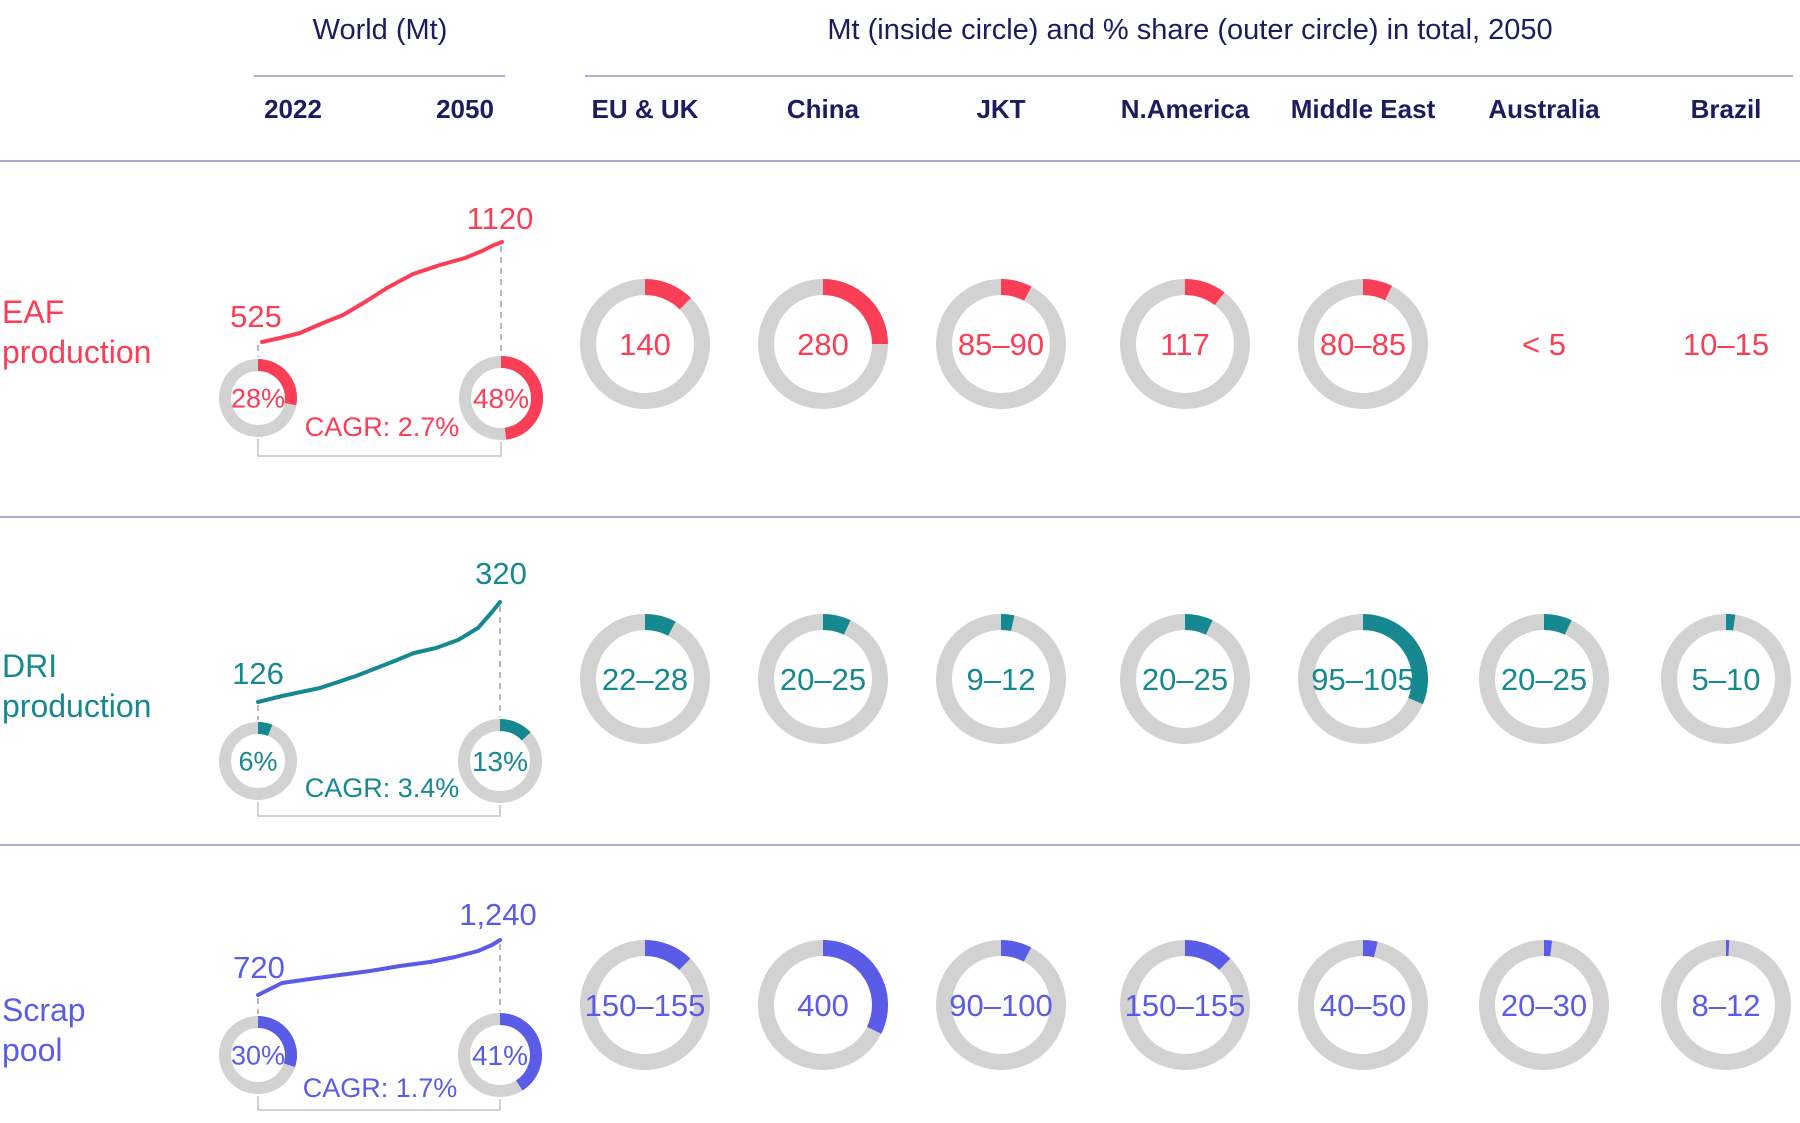  I want to click on region-eaf-eu-uk-value: 140, so click(645, 344).